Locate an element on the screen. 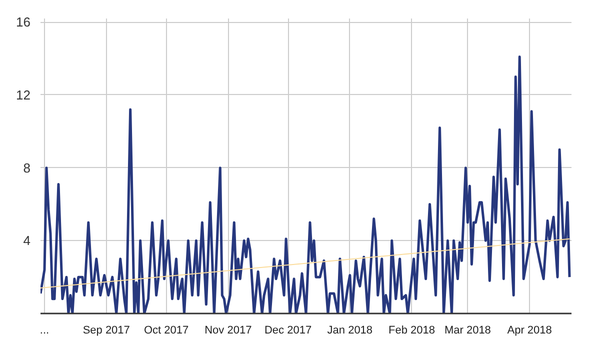 Image resolution: width=593 pixels, height=339 pixels. x-tick-label: Oct 2017 is located at coordinates (166, 330).